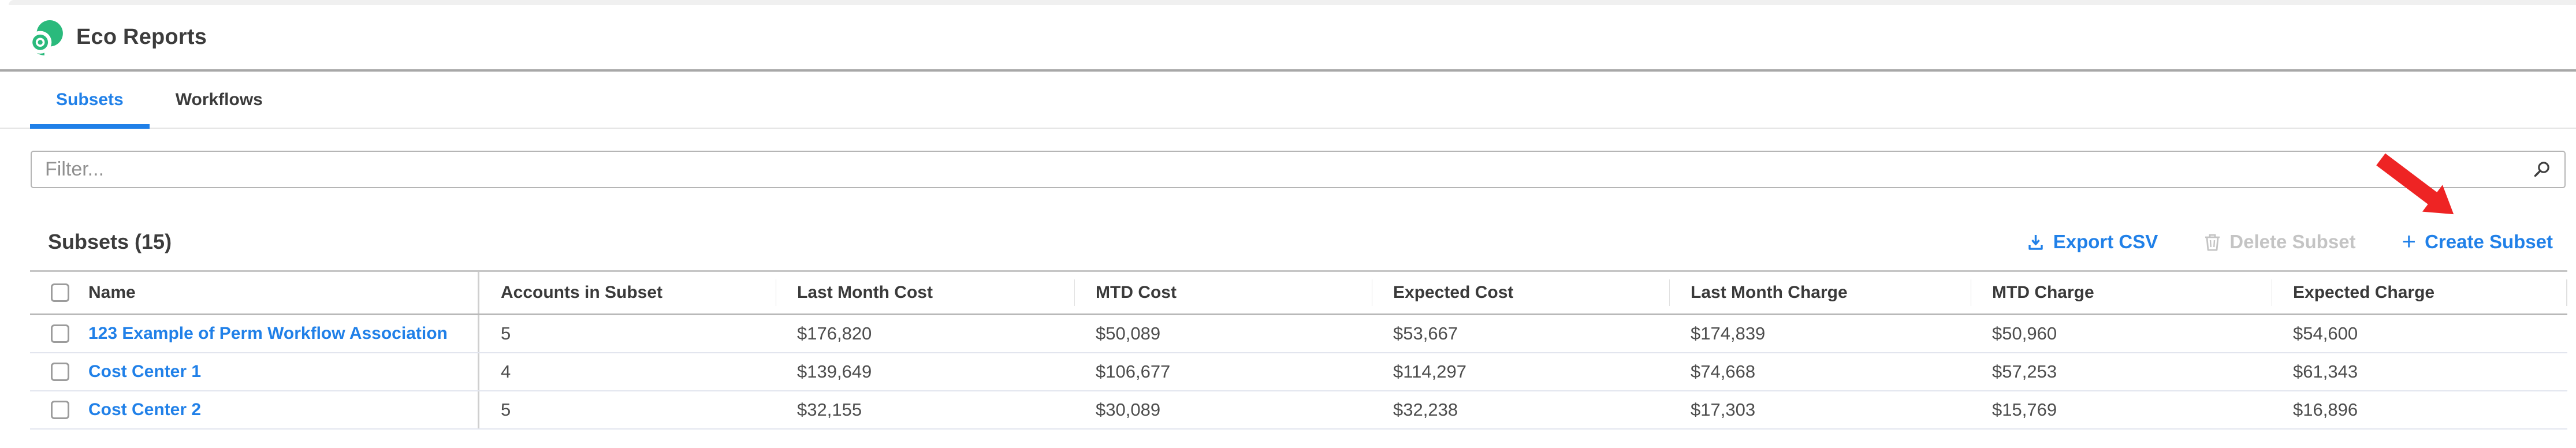 The width and height of the screenshot is (2576, 448). Describe the element at coordinates (582, 292) in the screenshot. I see `column-header-accounts-in-subset: Accounts in Subset` at that location.